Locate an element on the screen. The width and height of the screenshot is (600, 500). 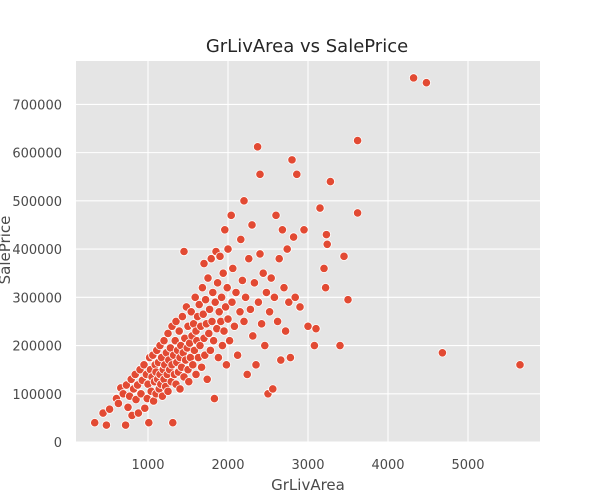
x-tick-label: 3000 is located at coordinates (307, 465).